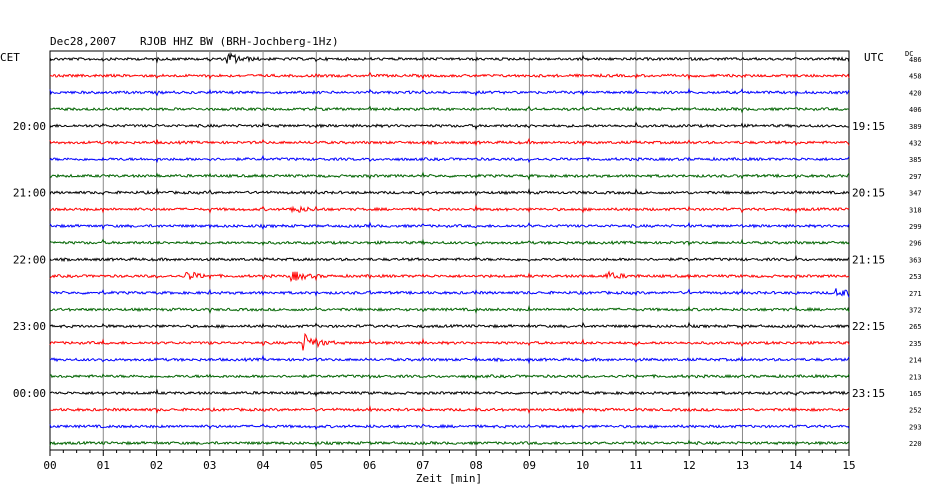 The width and height of the screenshot is (930, 494). I want to click on right-hour-label: 22:15, so click(868, 326).